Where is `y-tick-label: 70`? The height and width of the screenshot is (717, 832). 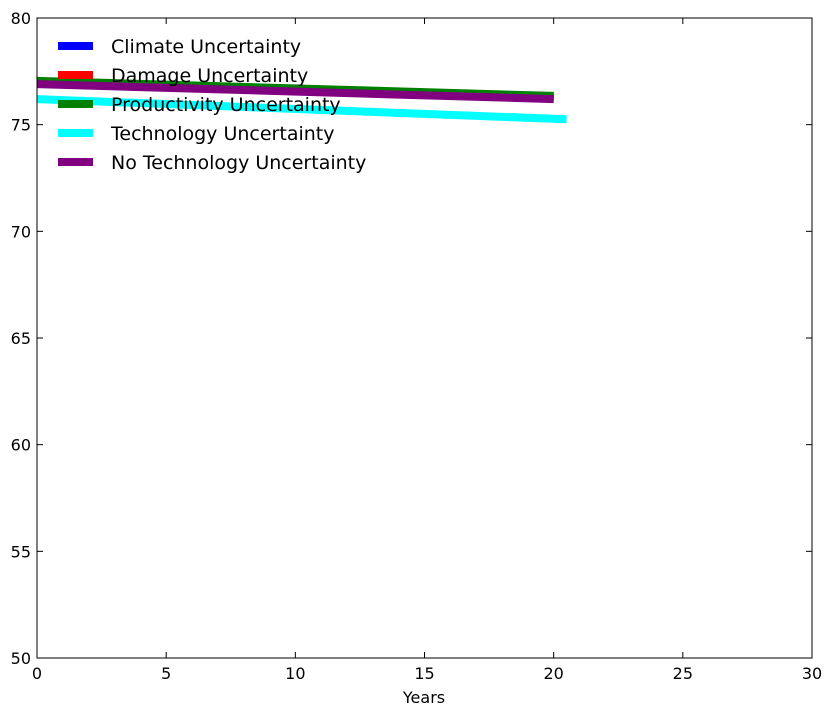
y-tick-label: 70 is located at coordinates (21, 231).